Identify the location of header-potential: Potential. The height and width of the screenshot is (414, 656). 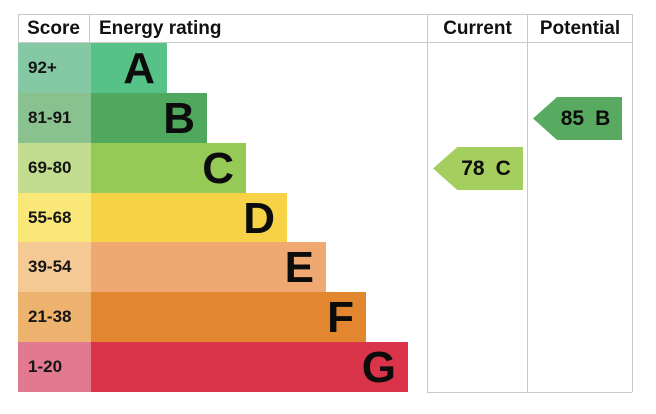
(580, 28).